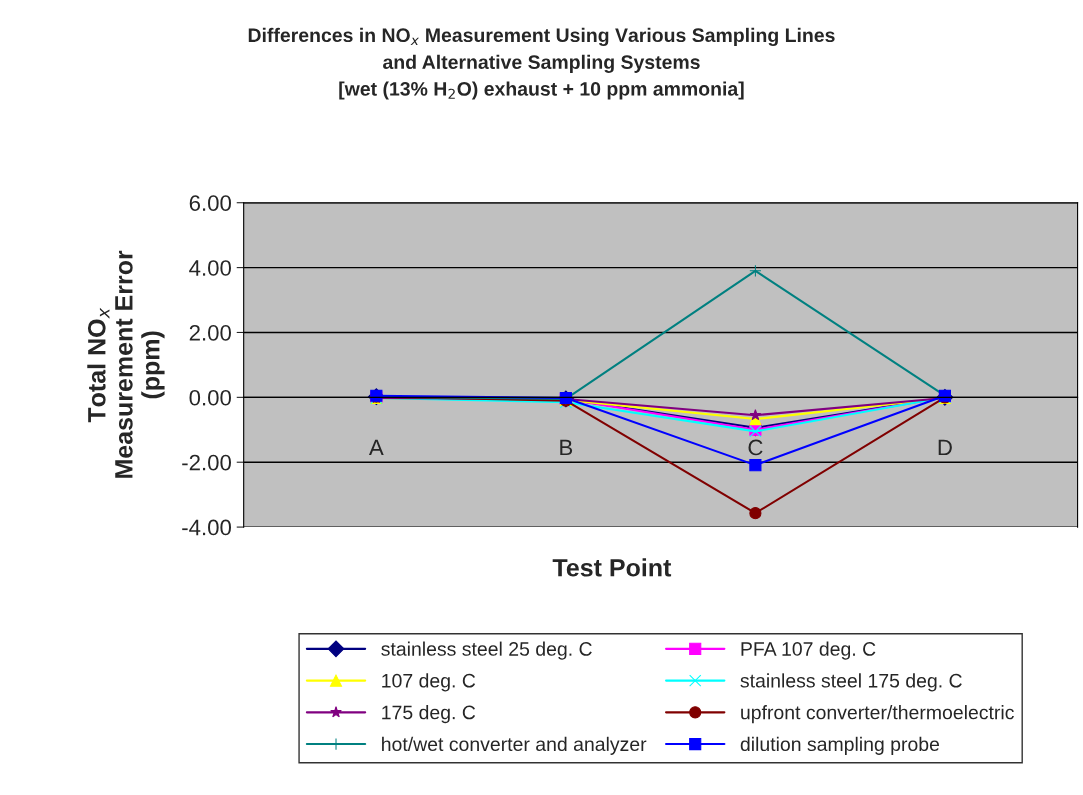 The width and height of the screenshot is (1083, 795). I want to click on legend-label: stainless steel 25 deg. C, so click(486, 650).